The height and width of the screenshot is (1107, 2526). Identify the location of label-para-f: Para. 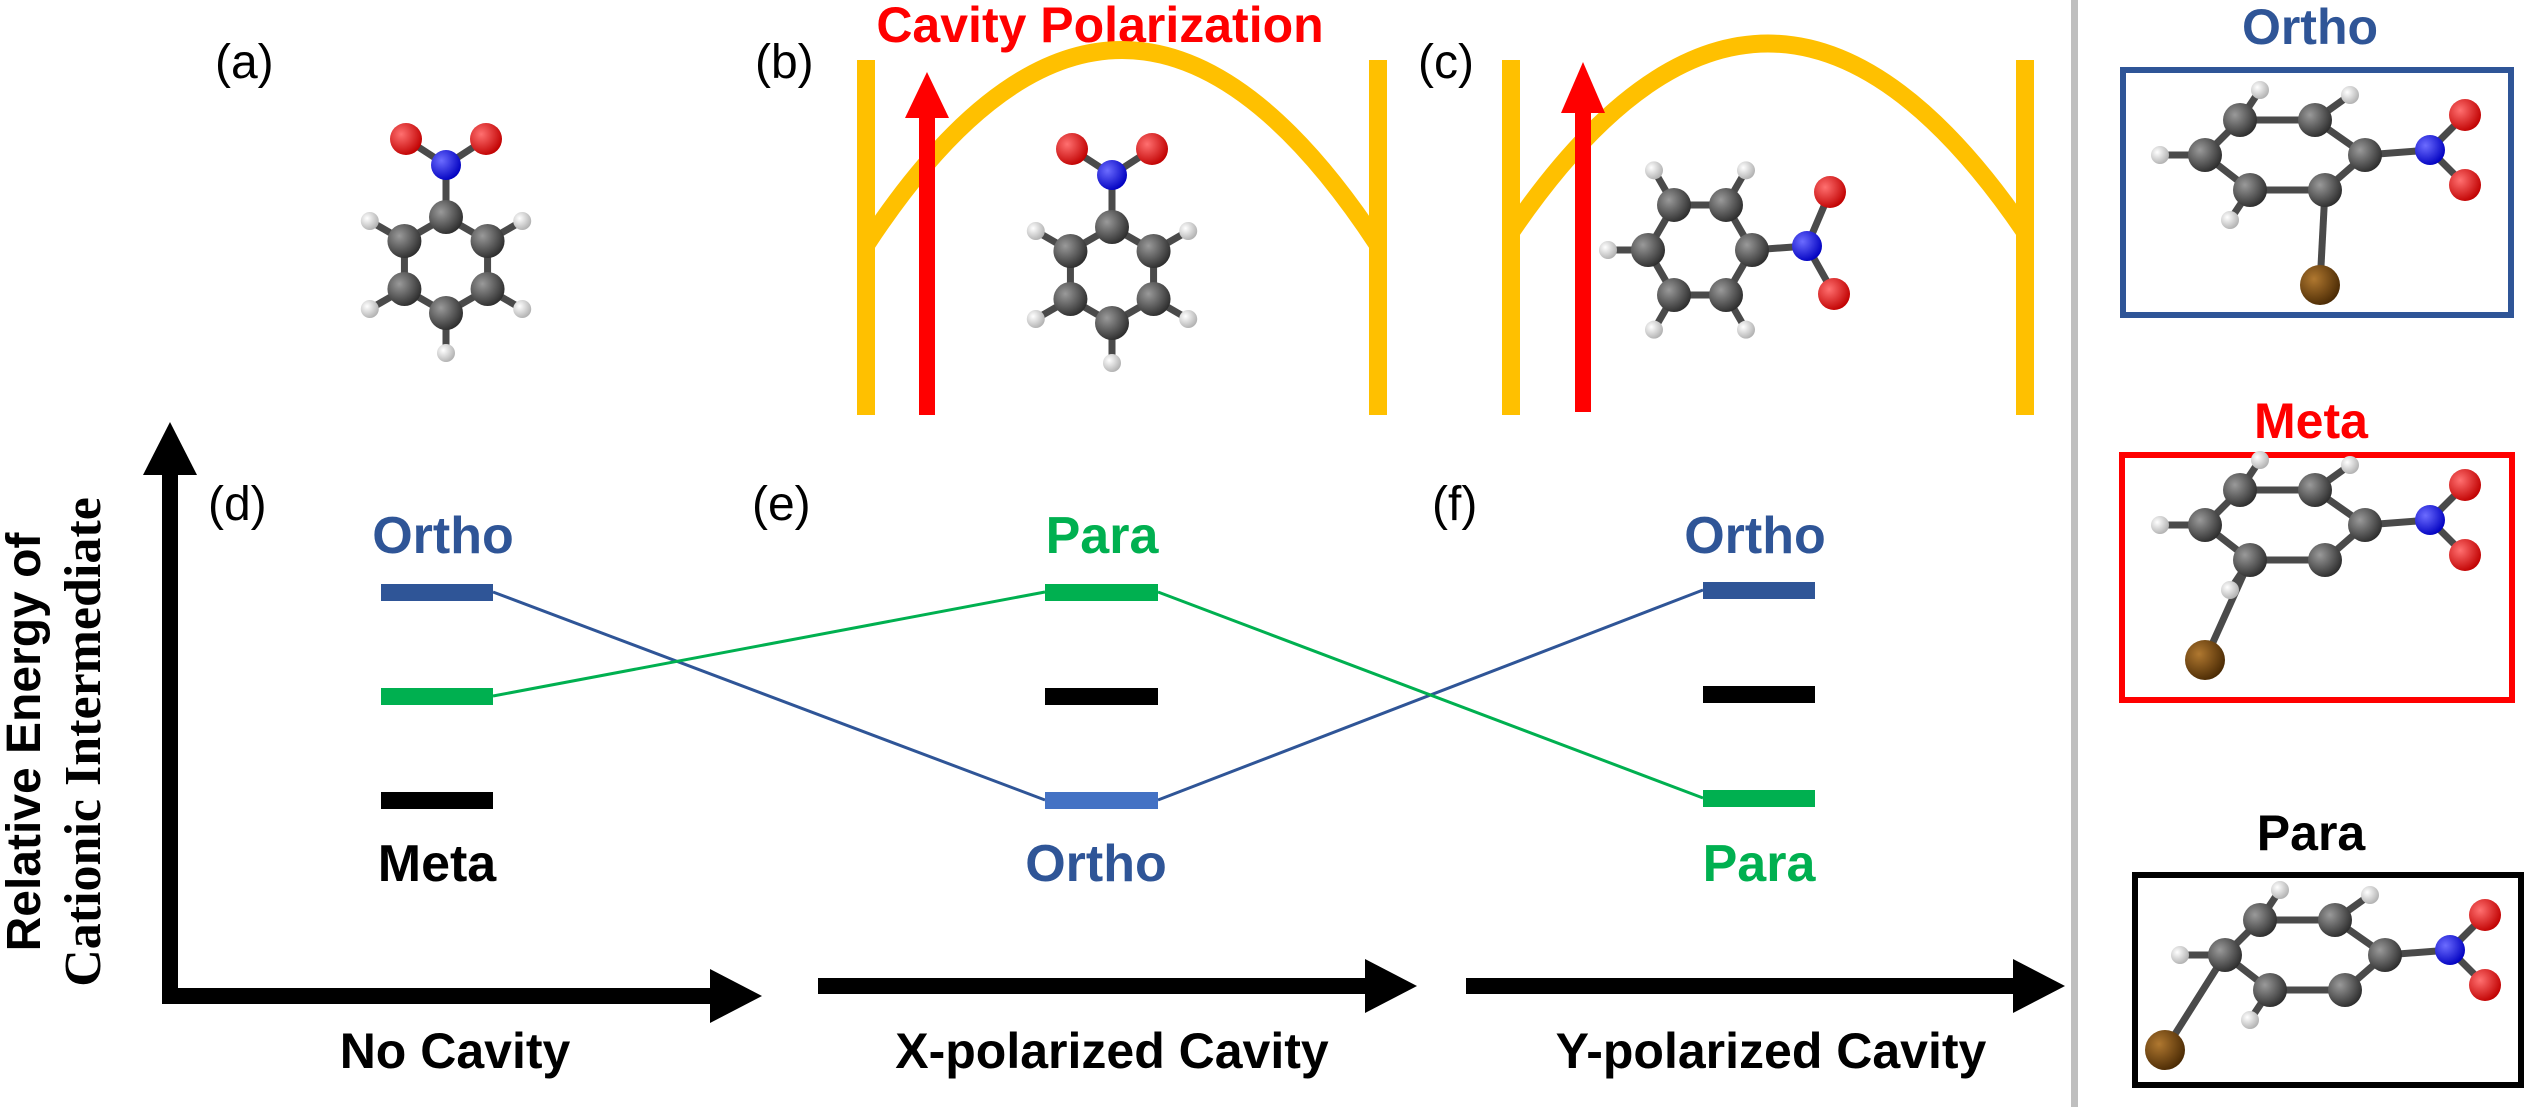
(1760, 864).